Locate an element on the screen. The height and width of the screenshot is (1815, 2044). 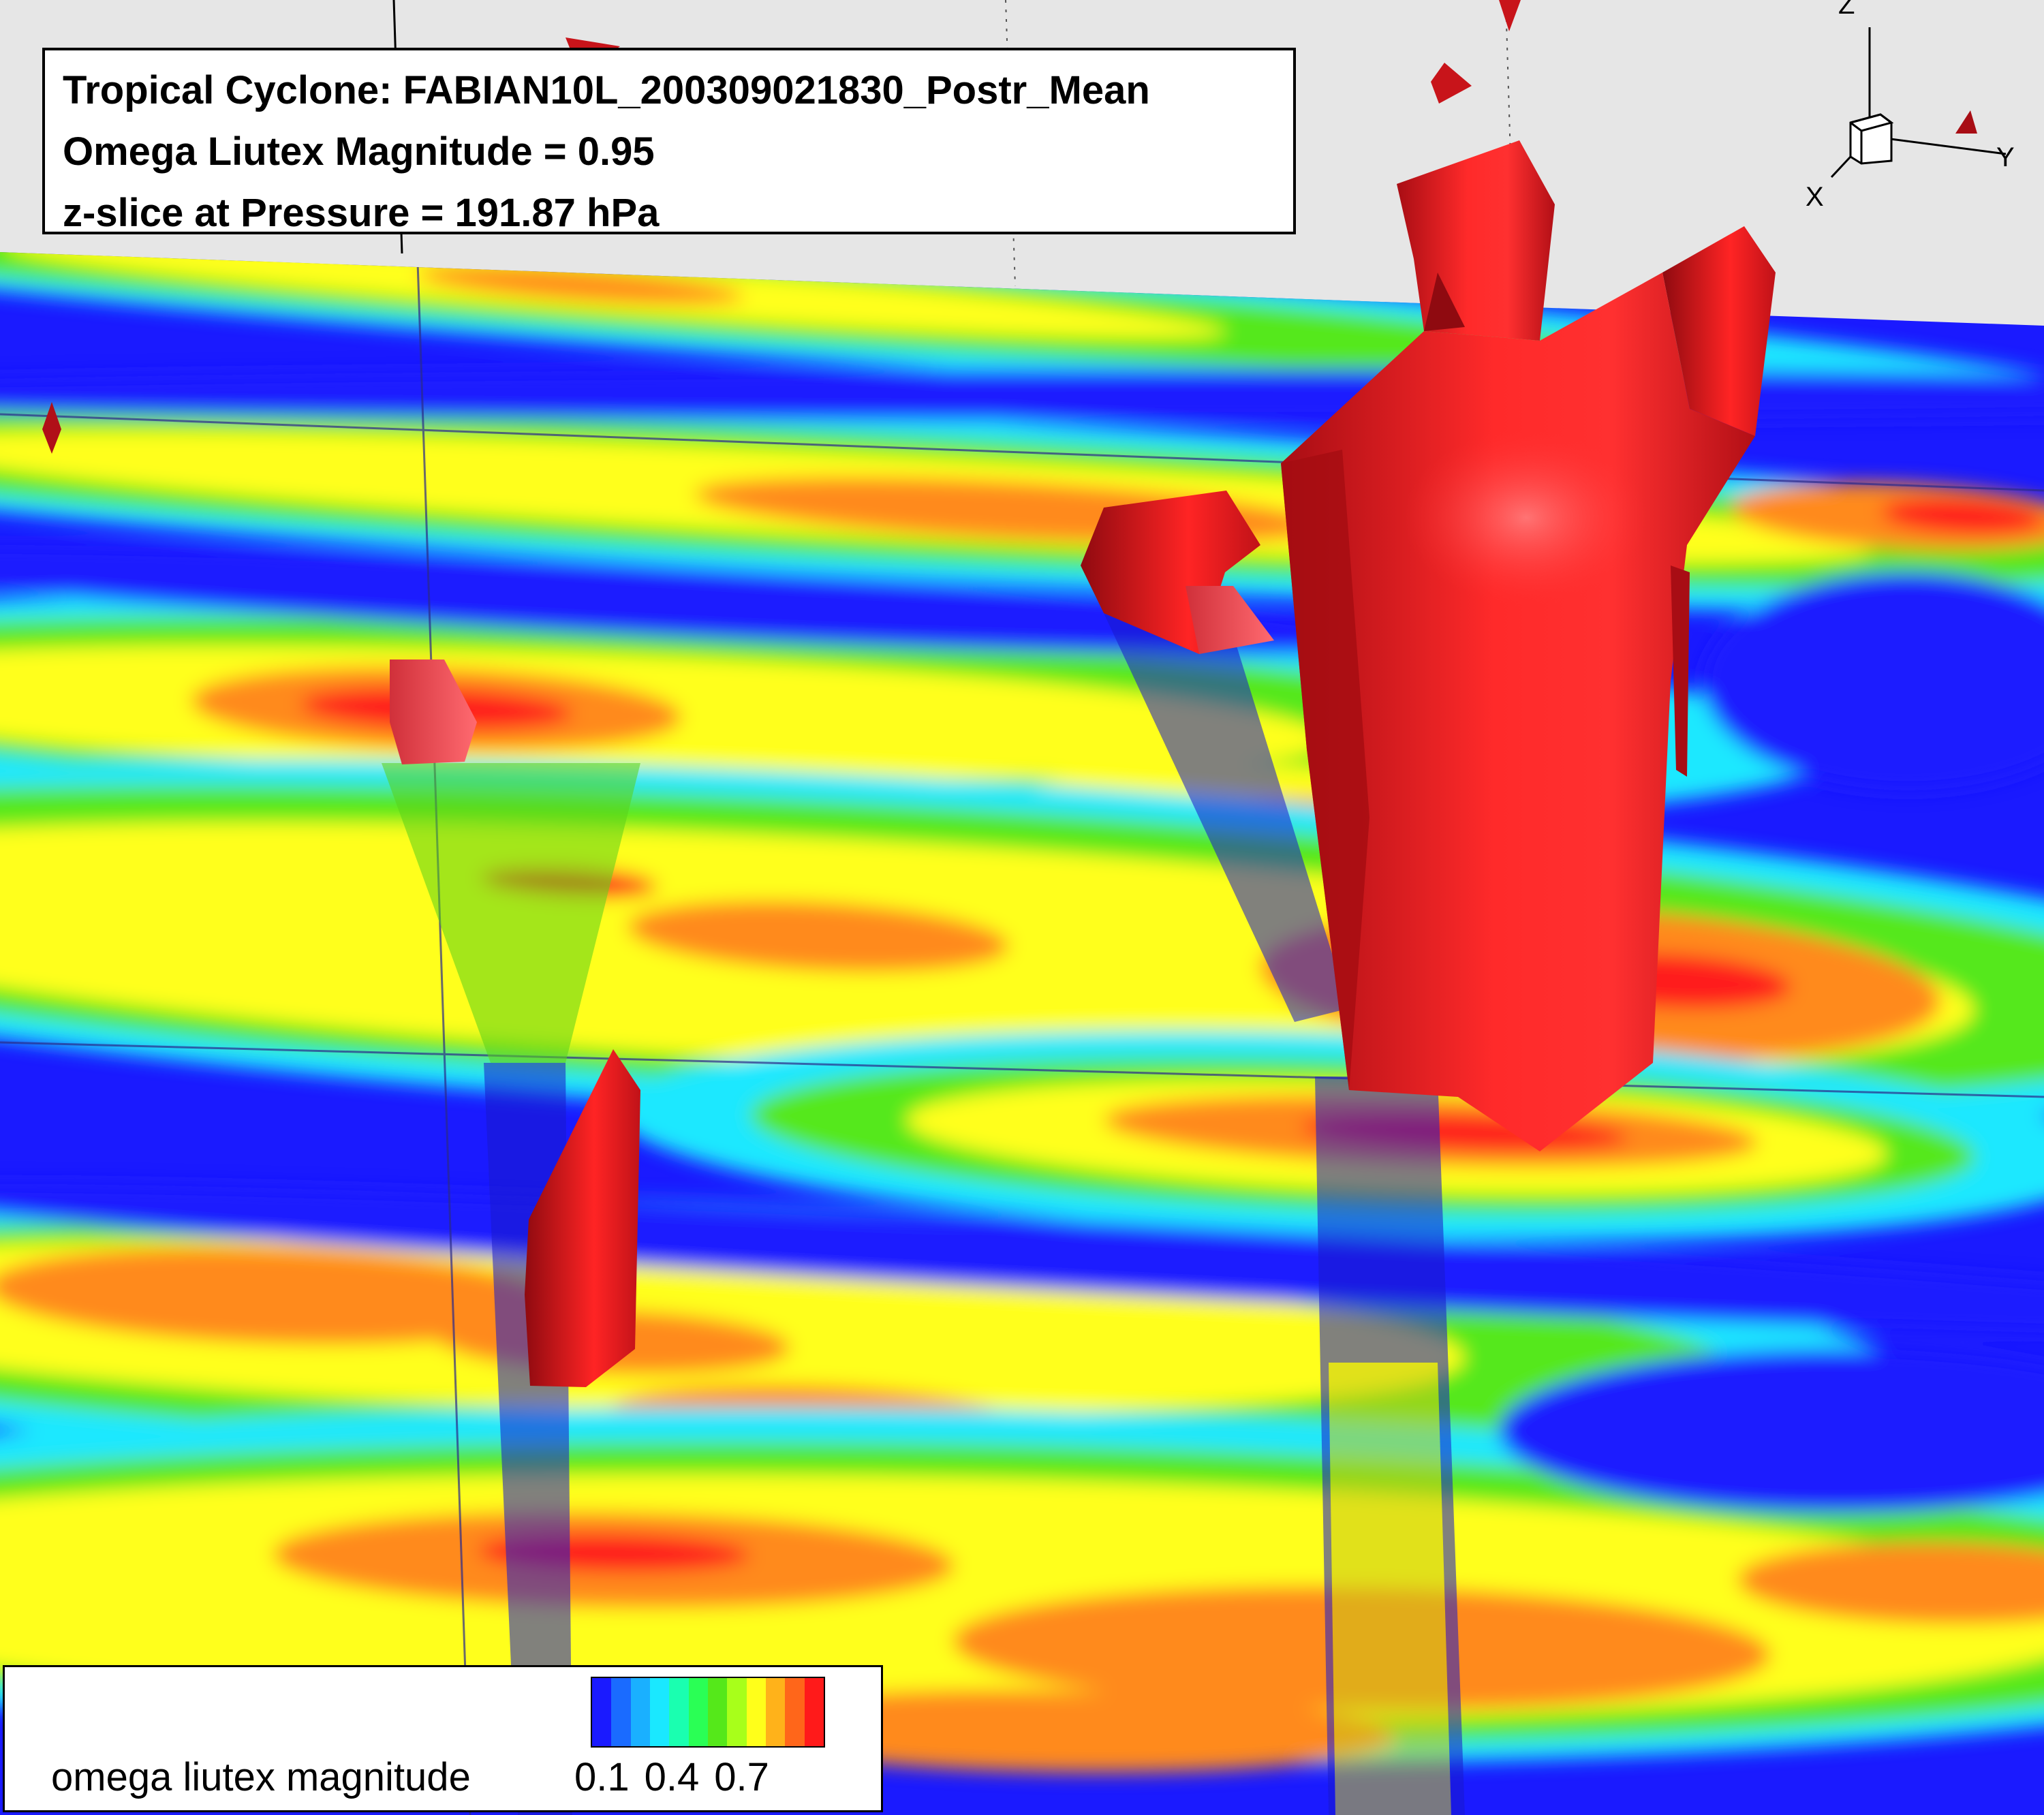
legend-tick-labels: 0.1 0.4 0.7 is located at coordinates (671, 1777).